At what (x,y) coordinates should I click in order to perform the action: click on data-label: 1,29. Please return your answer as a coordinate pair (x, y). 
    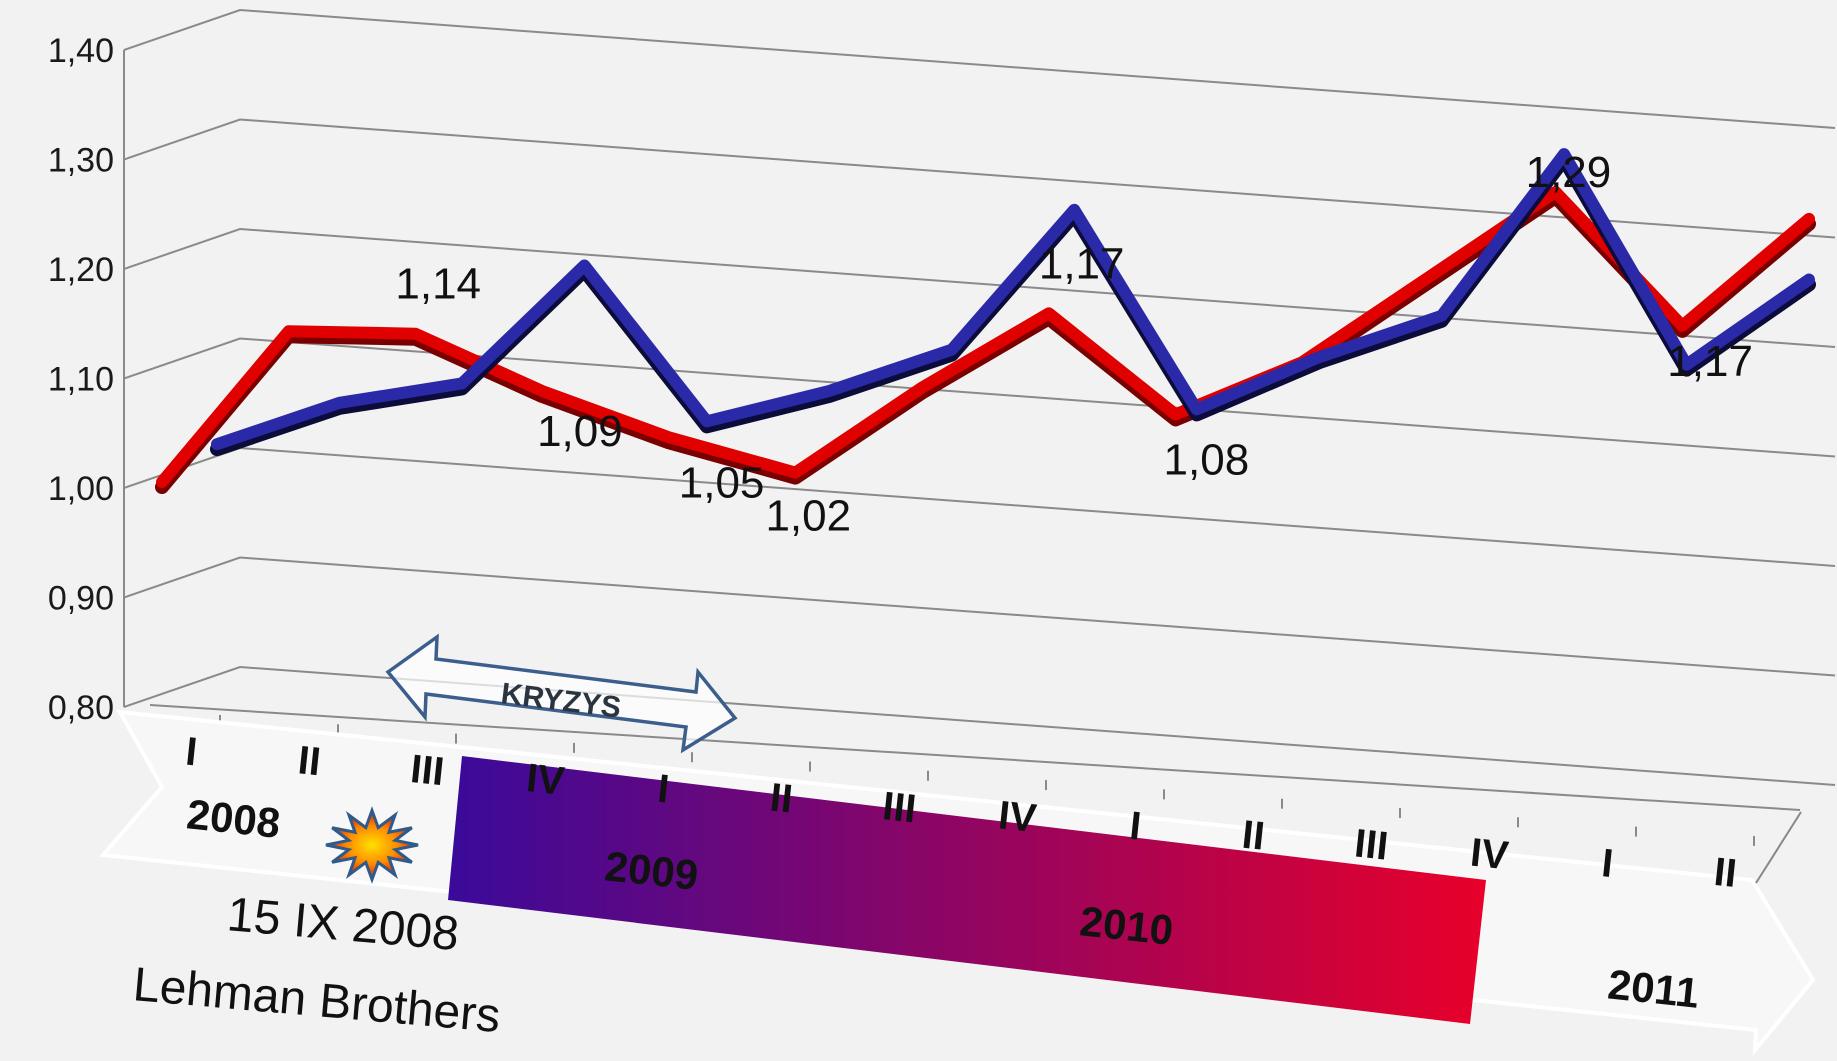
    Looking at the image, I should click on (1569, 172).